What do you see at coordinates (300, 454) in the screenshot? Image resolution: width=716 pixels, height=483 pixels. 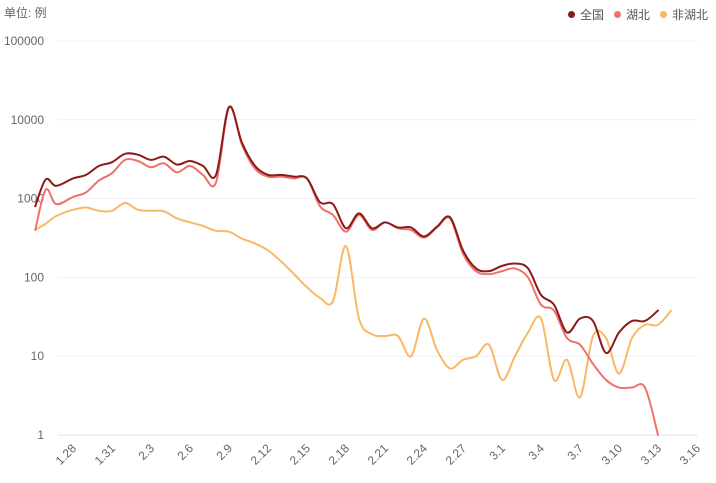 I see `x-tick-label: 2.15` at bounding box center [300, 454].